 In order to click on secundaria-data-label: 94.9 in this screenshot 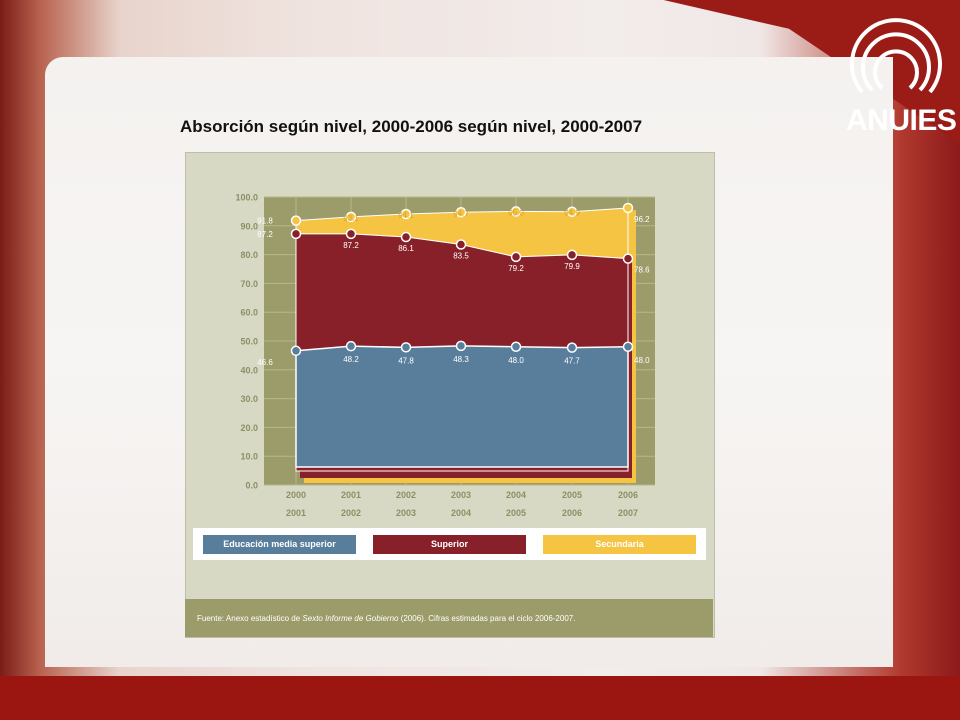, I will do `click(572, 213)`.